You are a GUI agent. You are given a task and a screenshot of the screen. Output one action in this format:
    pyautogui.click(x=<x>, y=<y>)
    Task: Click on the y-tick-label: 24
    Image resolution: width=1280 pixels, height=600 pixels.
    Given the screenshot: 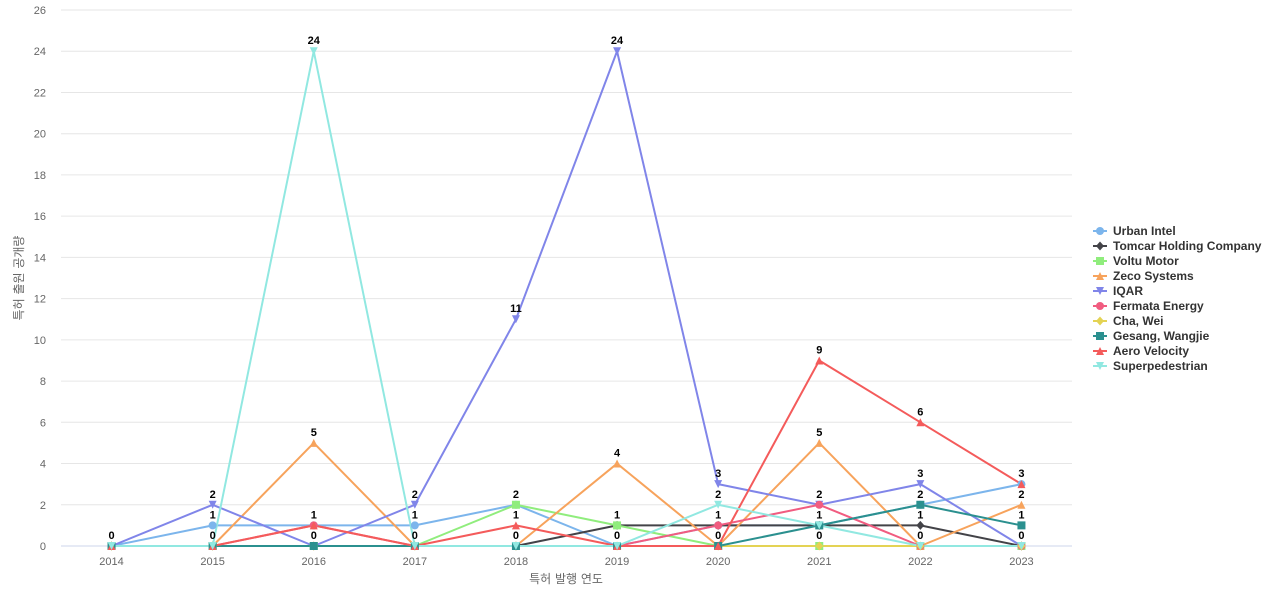 What is the action you would take?
    pyautogui.click(x=40, y=52)
    